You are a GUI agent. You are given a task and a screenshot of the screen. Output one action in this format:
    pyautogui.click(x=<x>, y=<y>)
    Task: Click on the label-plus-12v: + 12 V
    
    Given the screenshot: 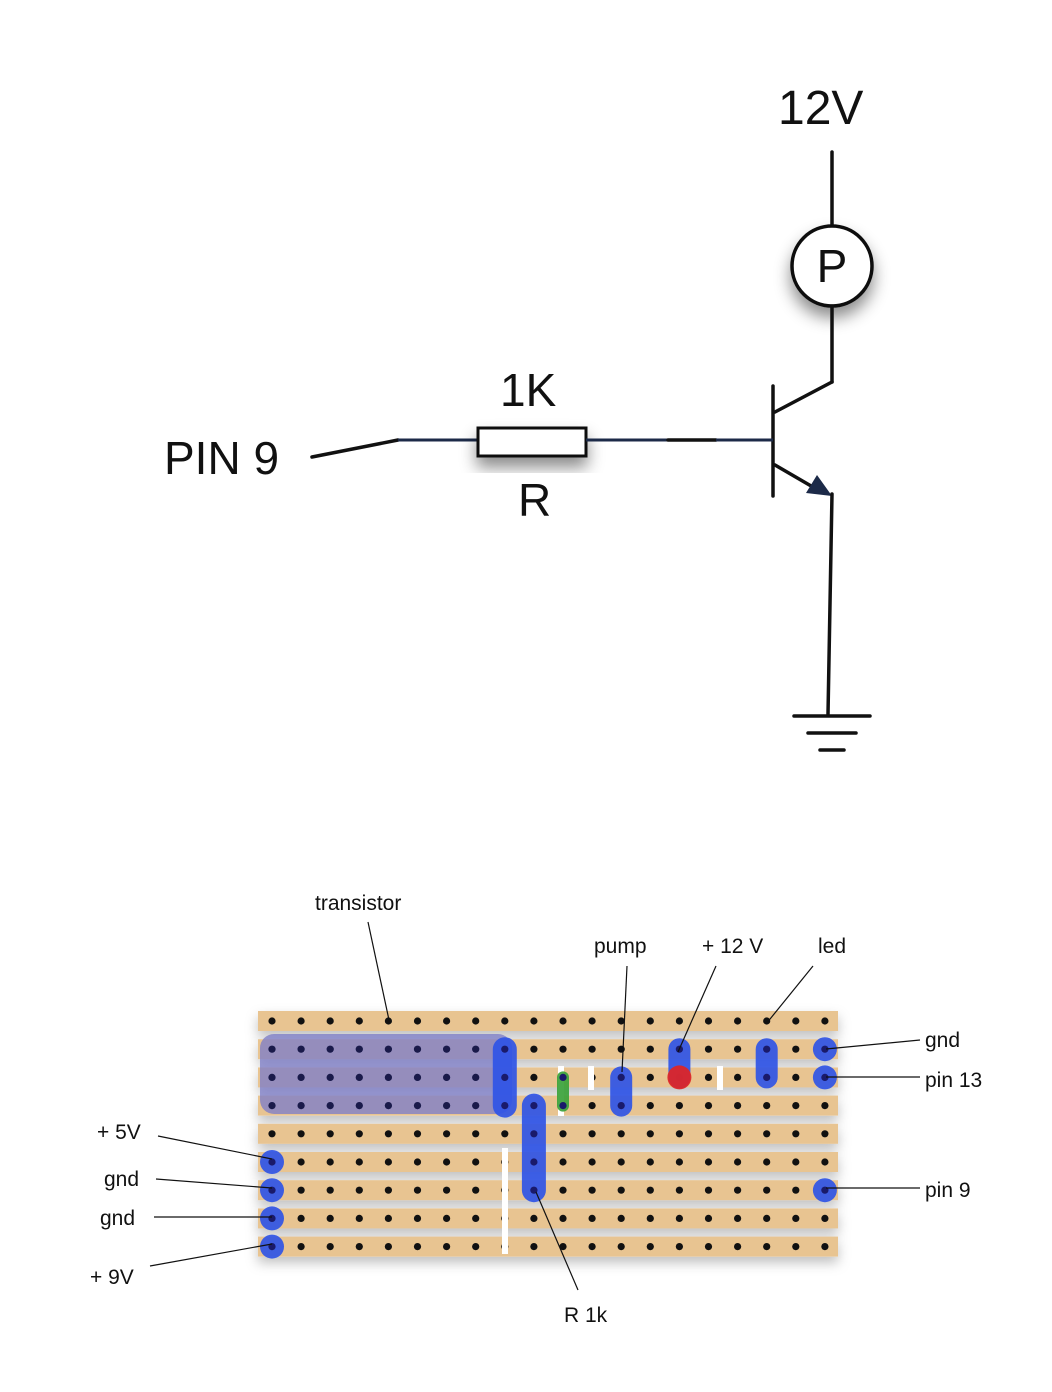 What is the action you would take?
    pyautogui.click(x=732, y=946)
    